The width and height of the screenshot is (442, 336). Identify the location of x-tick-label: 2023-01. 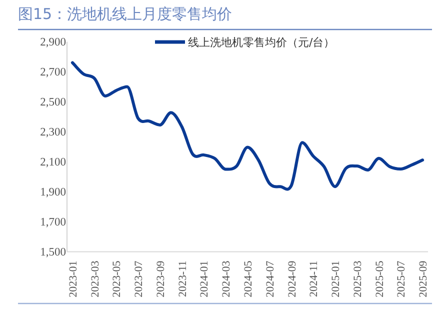
(73, 279).